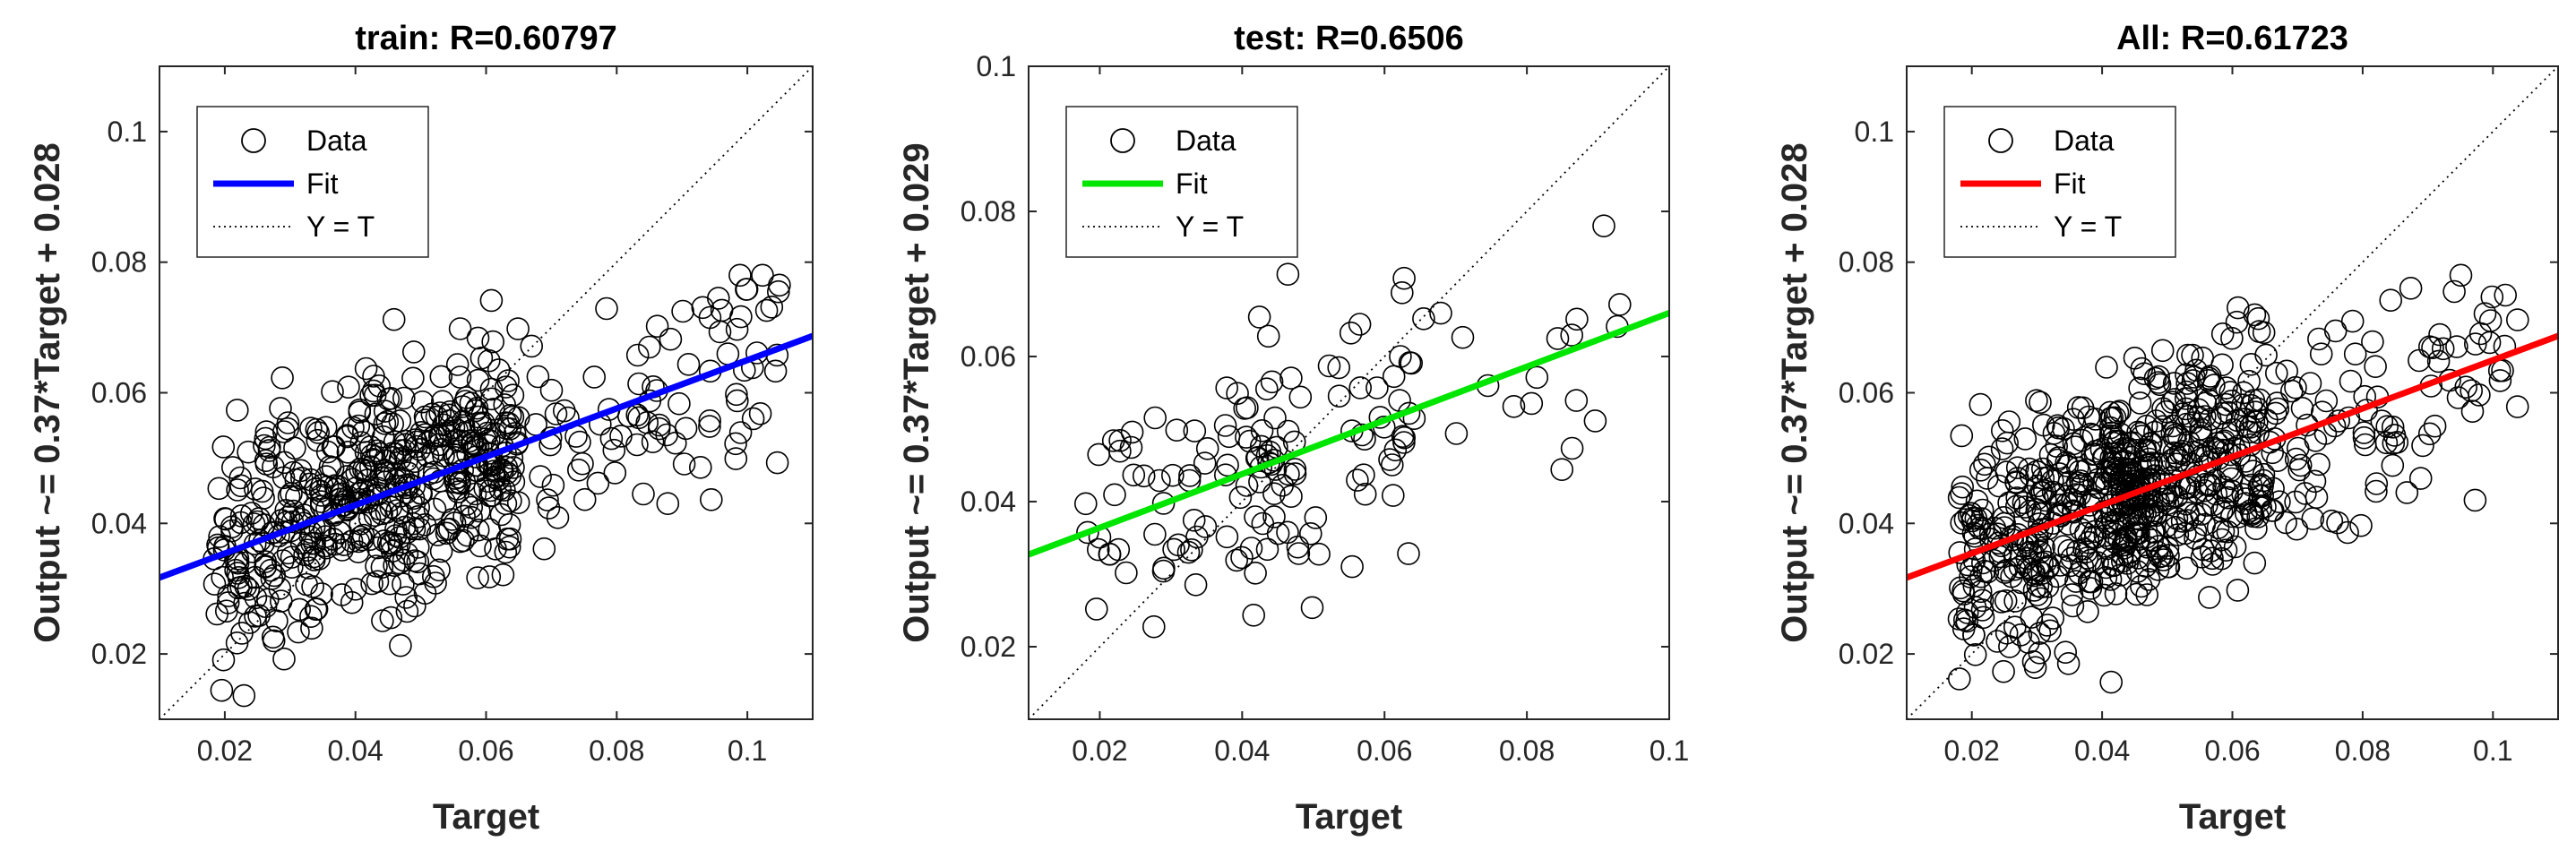  What do you see at coordinates (1349, 817) in the screenshot?
I see `x-axis-label: Target` at bounding box center [1349, 817].